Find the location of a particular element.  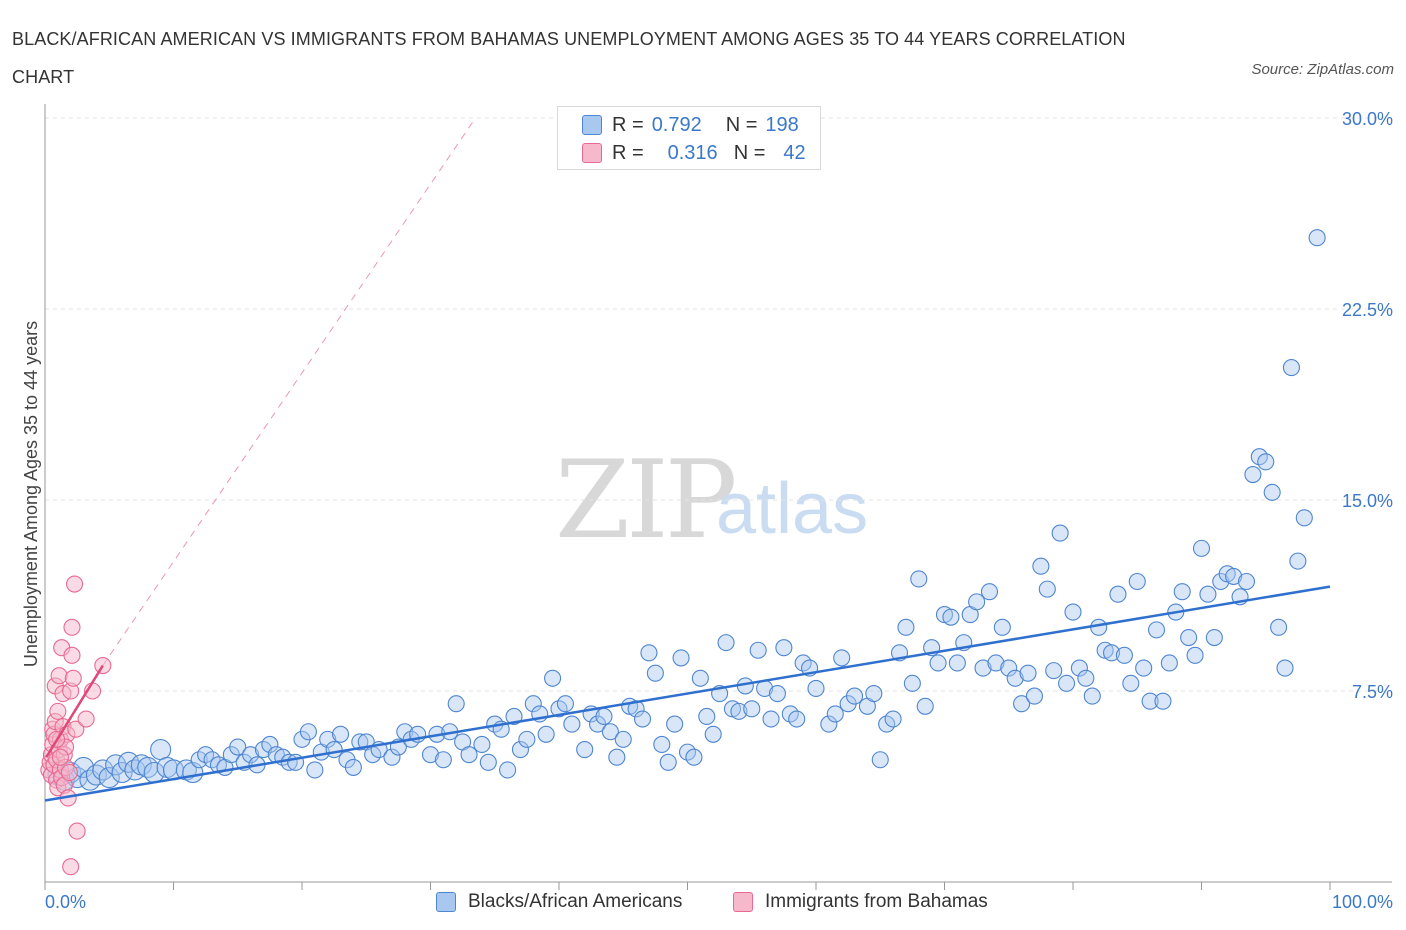

y-tick-label: 15.0% is located at coordinates (1367, 501).